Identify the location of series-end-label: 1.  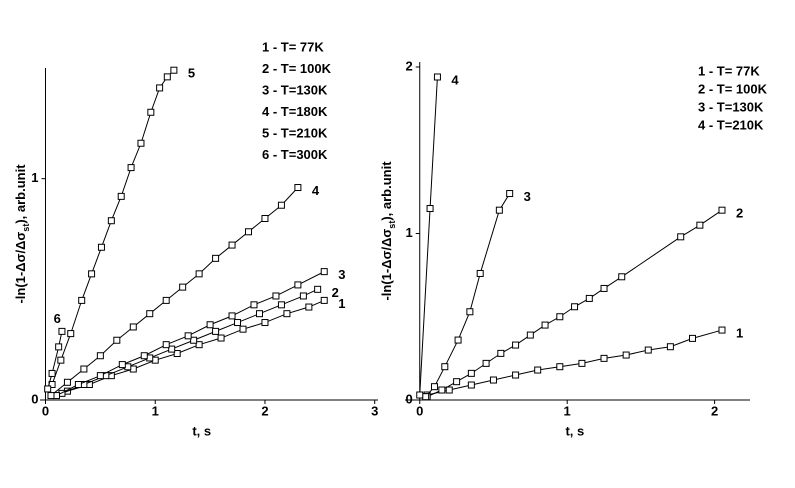
(739, 333).